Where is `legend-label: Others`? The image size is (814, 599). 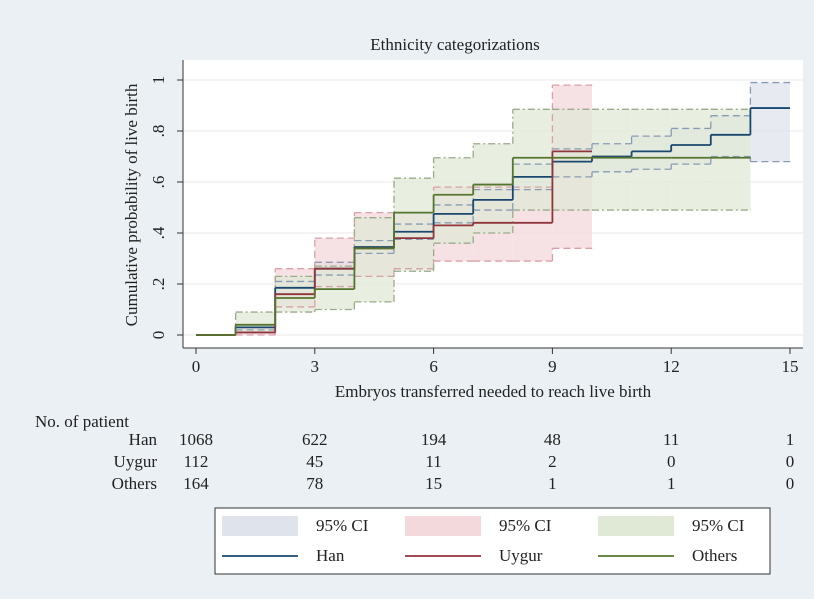 legend-label: Others is located at coordinates (714, 555).